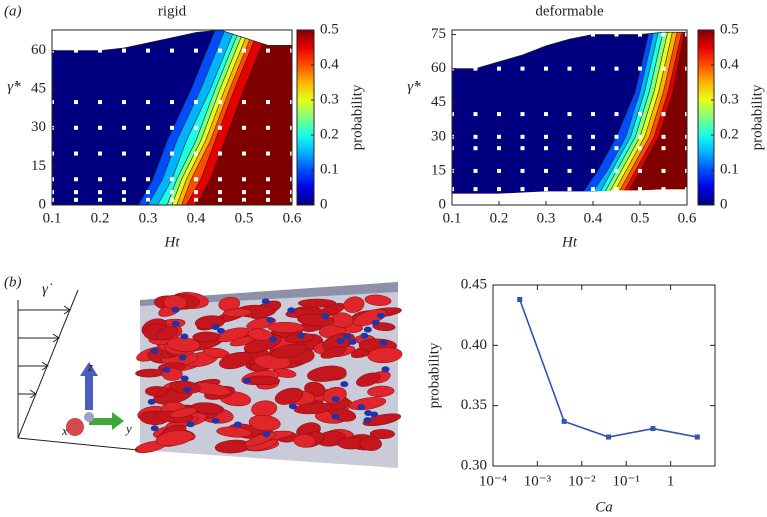  I want to click on x-tick-label: 0.2, so click(499, 218).